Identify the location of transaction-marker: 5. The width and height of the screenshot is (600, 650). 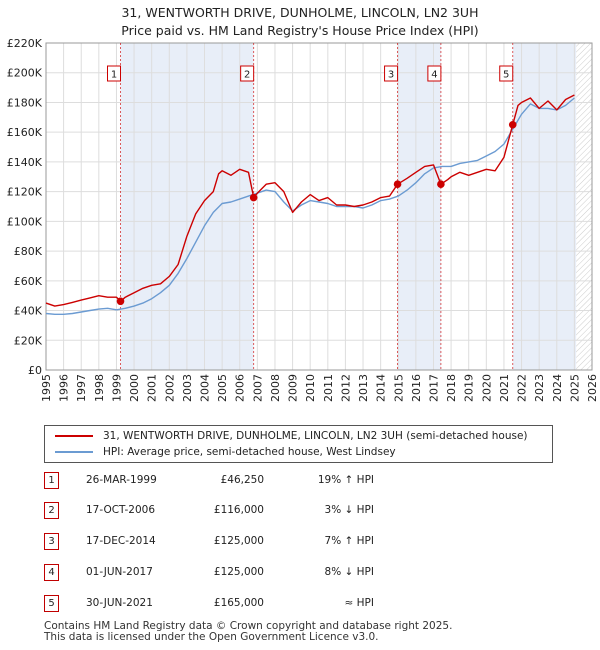
(51, 603).